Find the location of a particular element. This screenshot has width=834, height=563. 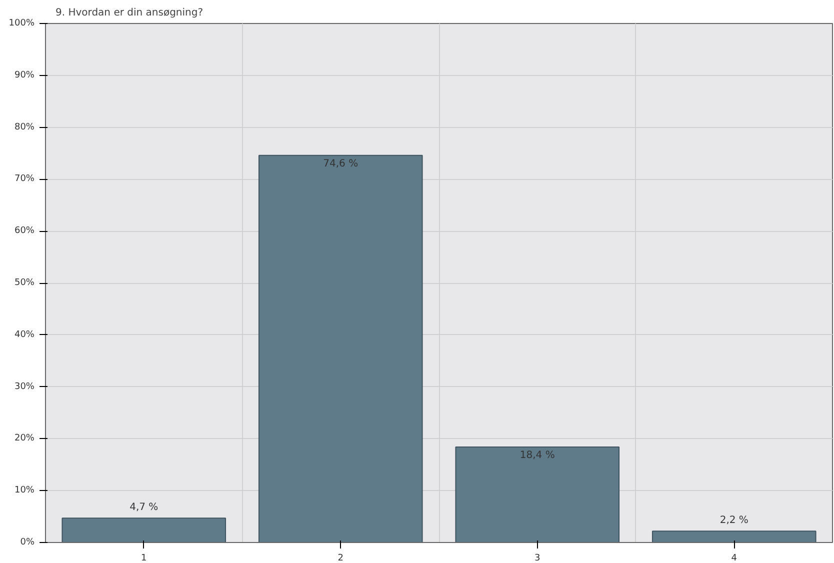

y-tick-label: 70% is located at coordinates (24, 179).